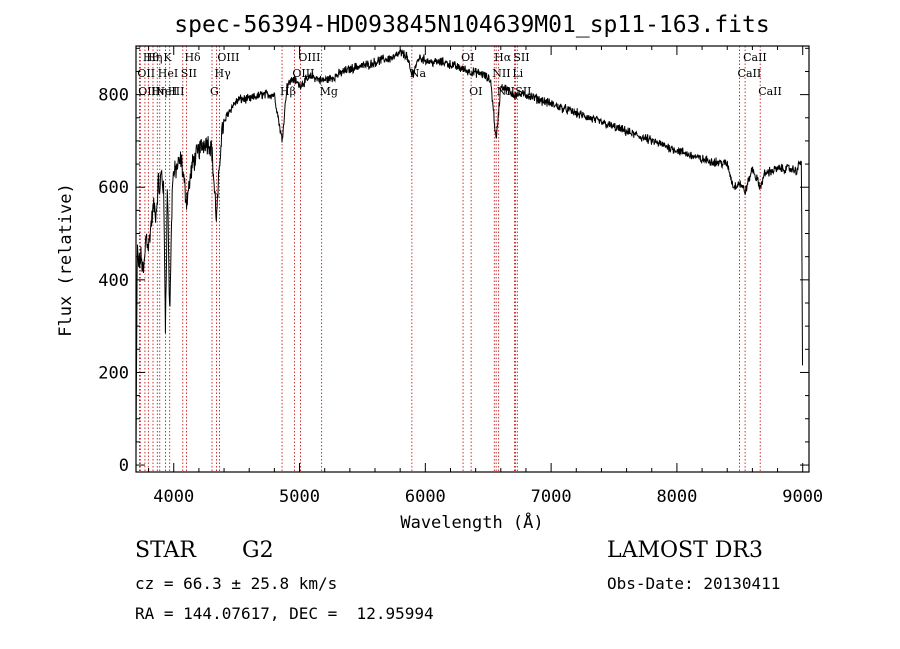  I want to click on line-label-24: Li, so click(517, 73).